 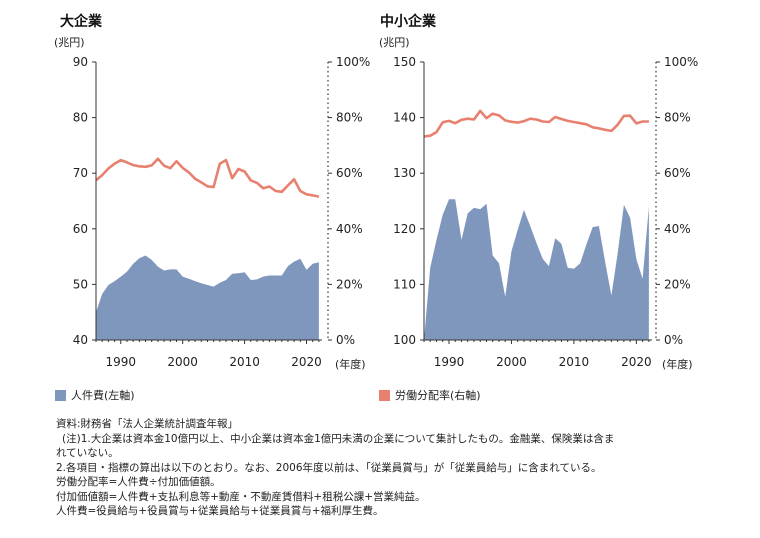 I want to click on chart1-left-tick-label: 50, so click(x=80, y=284).